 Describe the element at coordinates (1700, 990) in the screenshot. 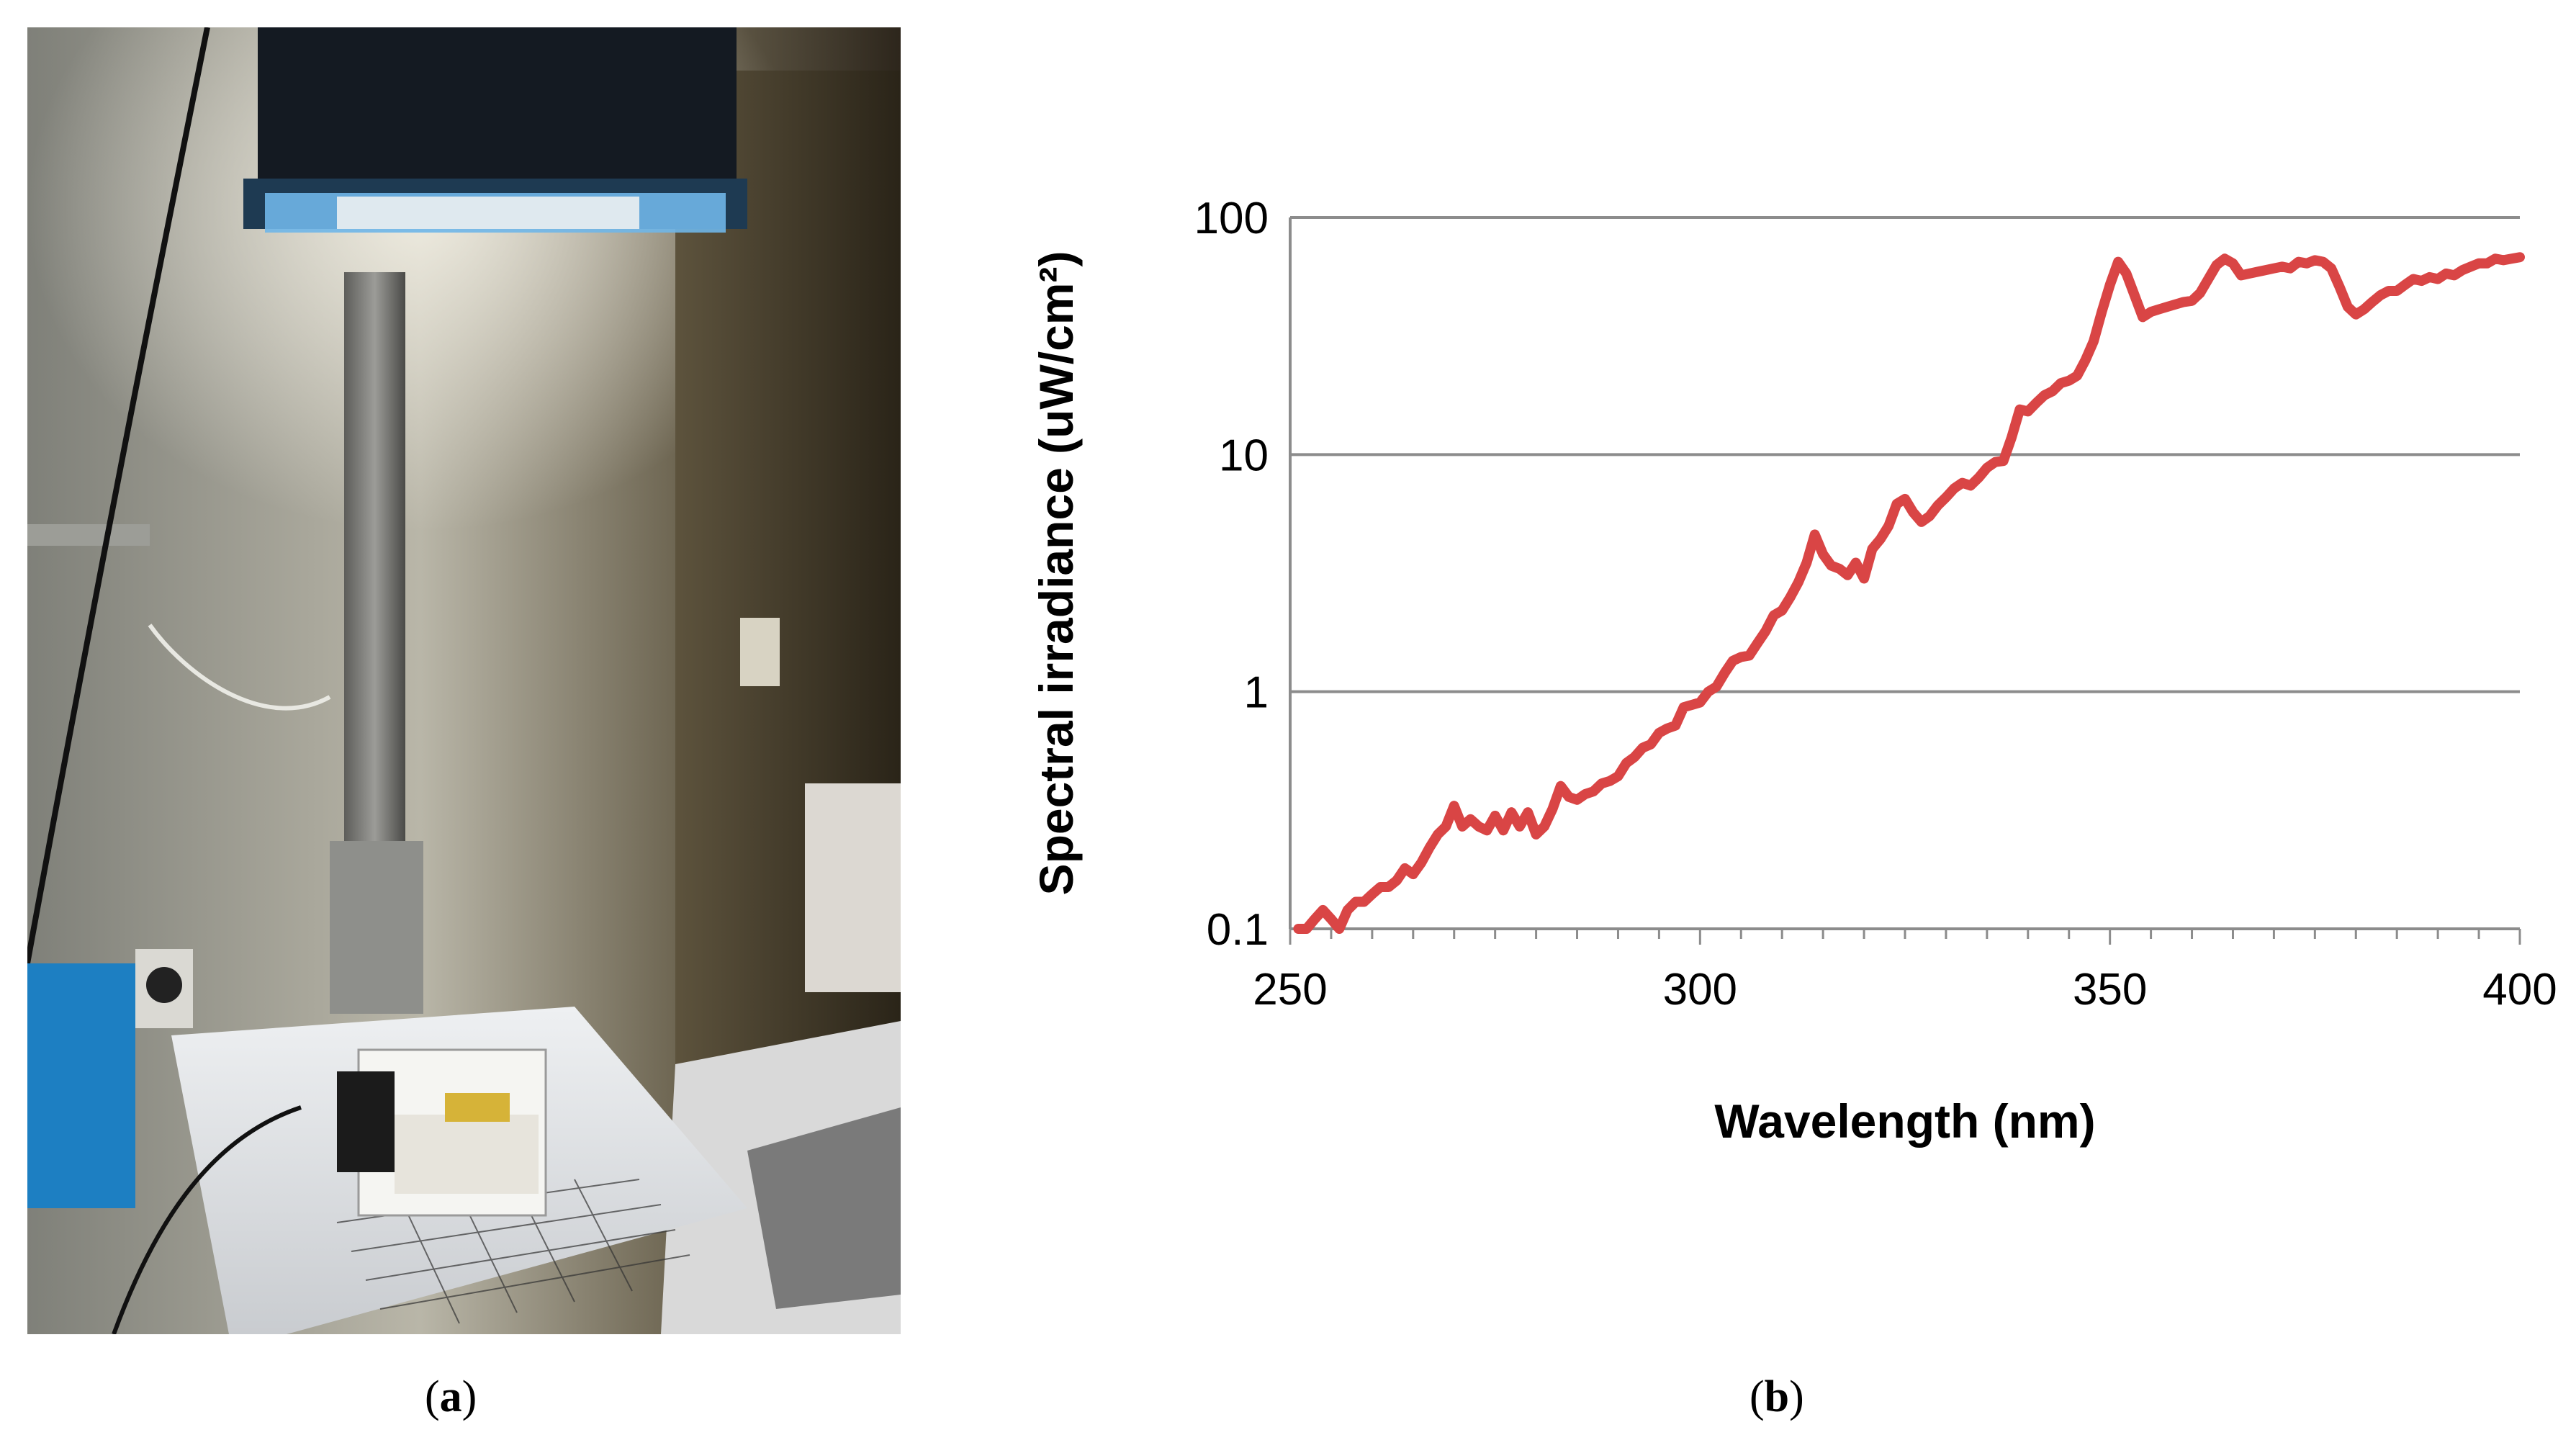

I see `x-tick-label: 300` at that location.